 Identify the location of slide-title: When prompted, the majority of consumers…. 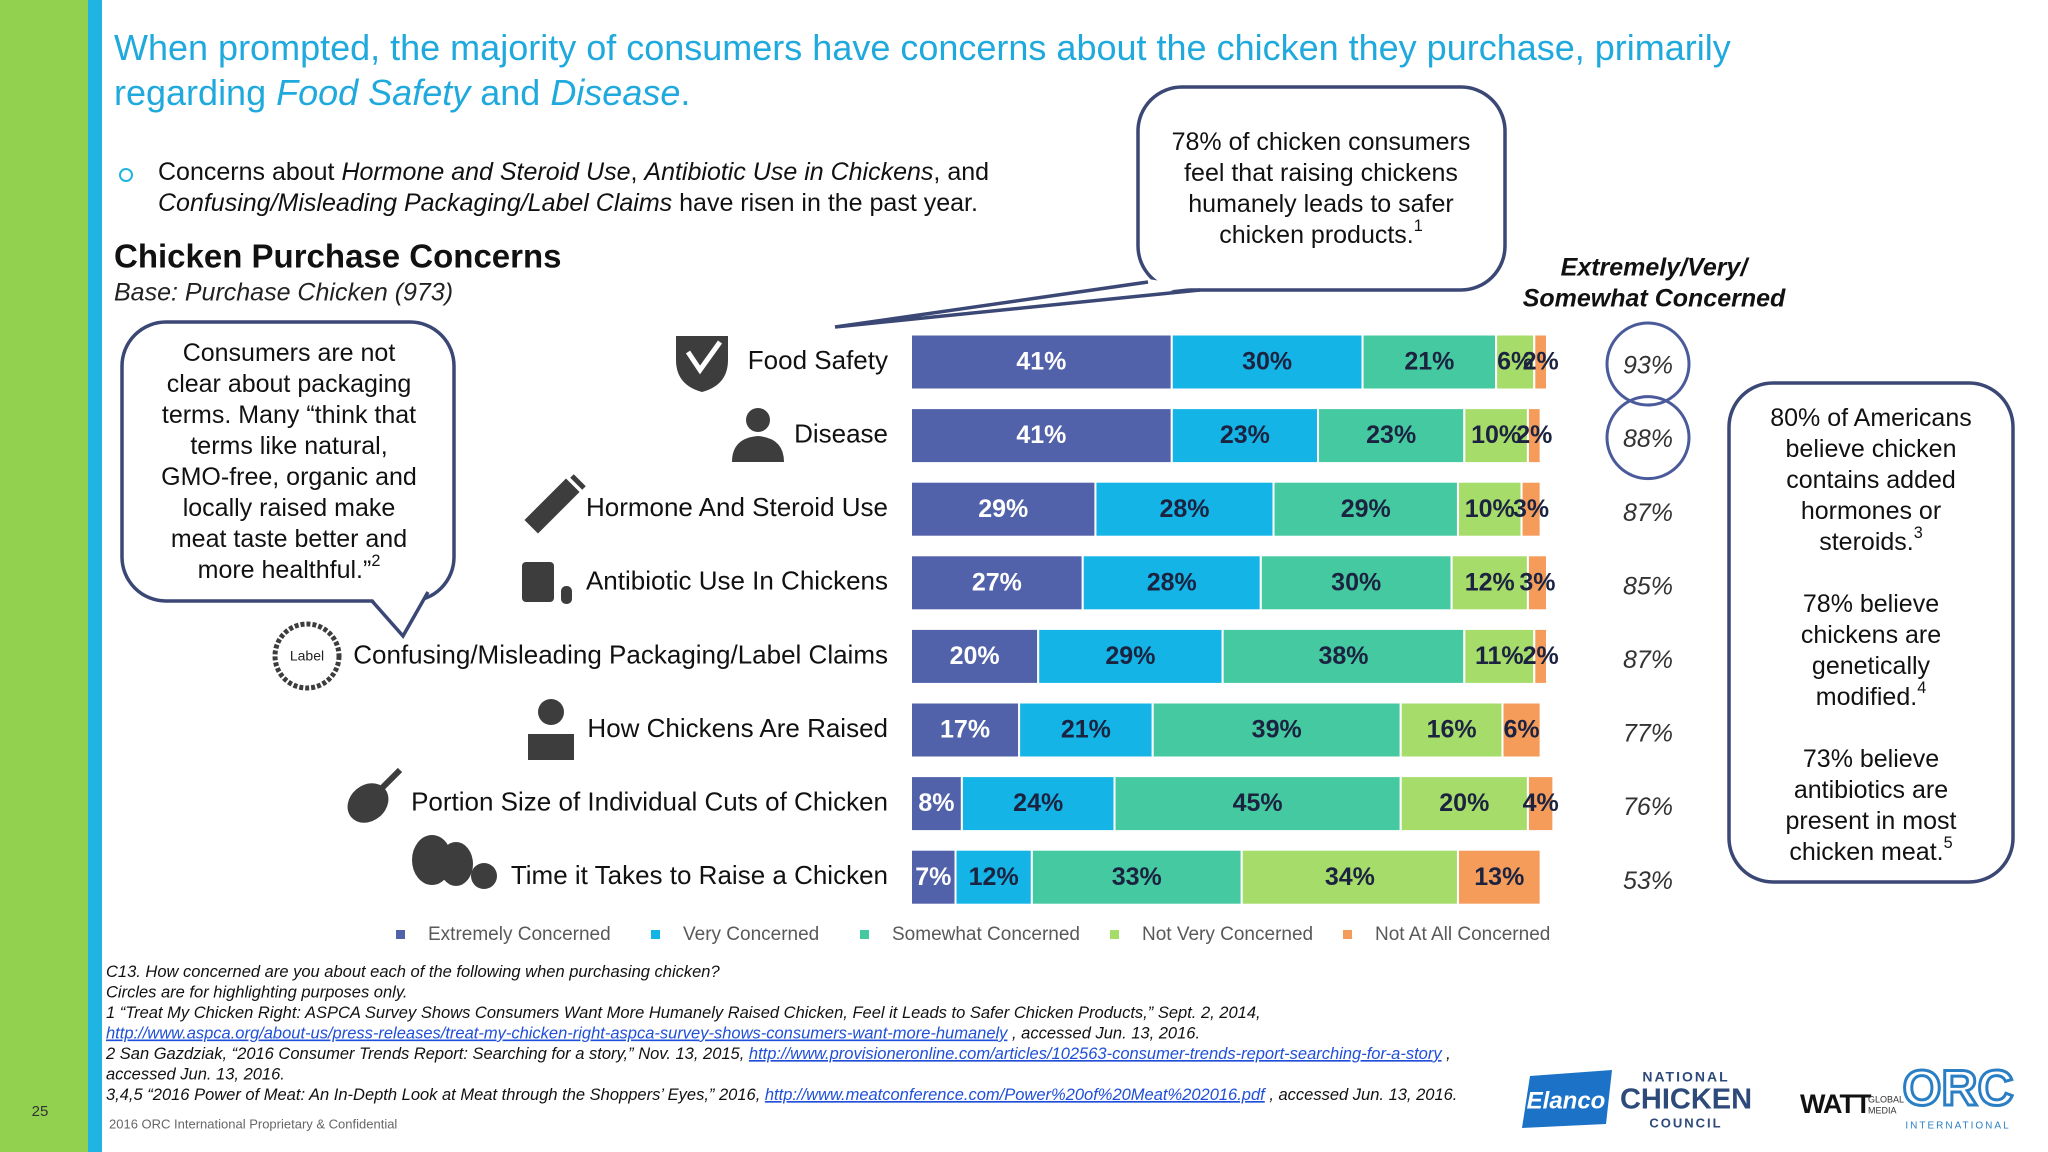
(922, 47).